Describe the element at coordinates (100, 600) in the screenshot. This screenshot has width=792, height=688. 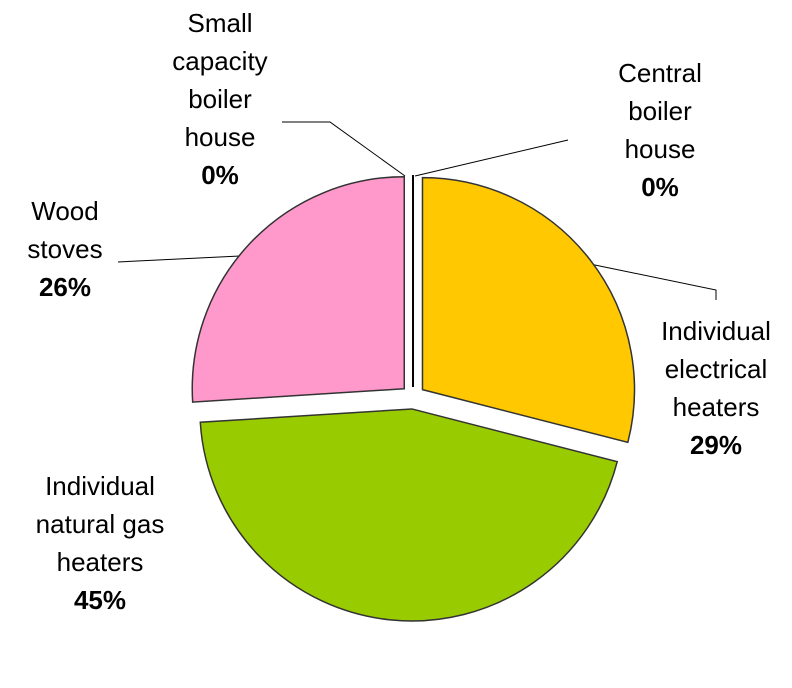
I see `value-label: 45%` at that location.